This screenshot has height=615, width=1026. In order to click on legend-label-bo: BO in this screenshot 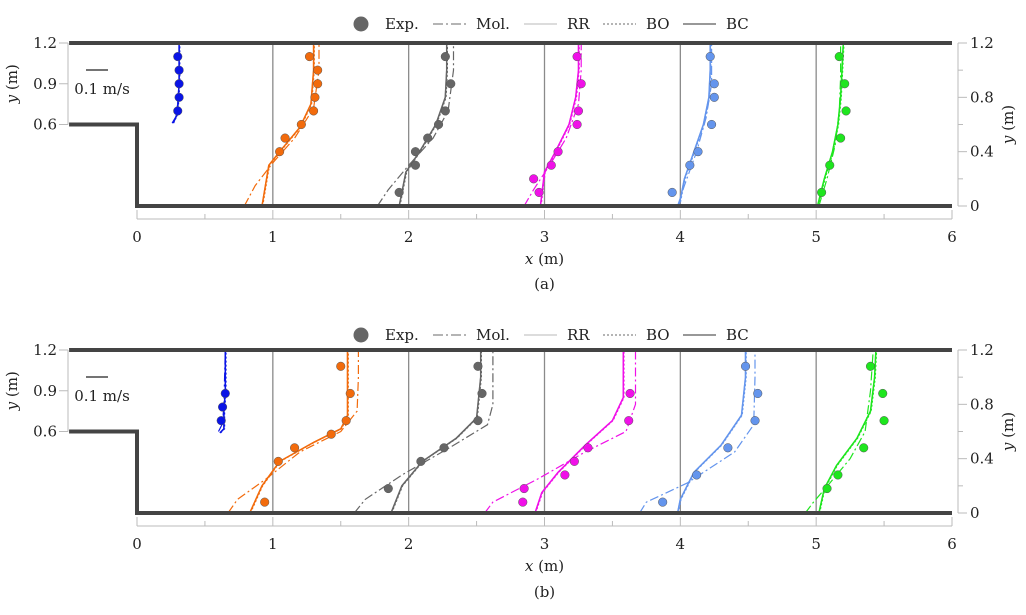, I will do `click(658, 335)`.